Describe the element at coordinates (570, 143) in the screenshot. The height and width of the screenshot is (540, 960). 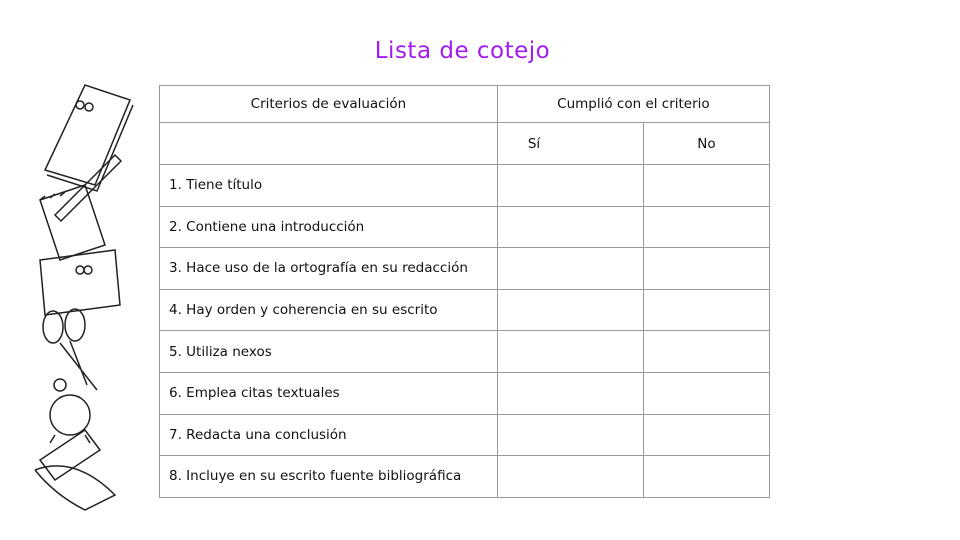
I see `header-yes: Sí` at that location.